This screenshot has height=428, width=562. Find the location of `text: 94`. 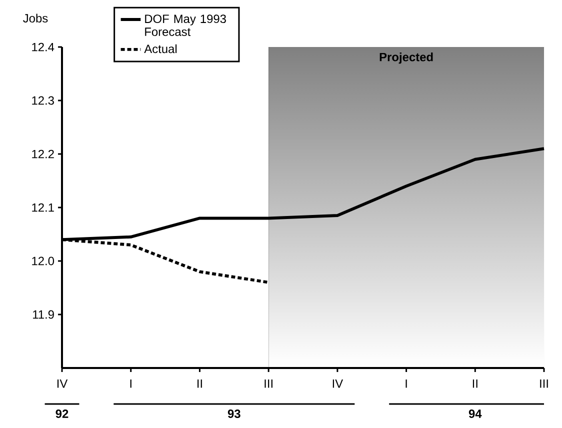

text: 94 is located at coordinates (475, 414).